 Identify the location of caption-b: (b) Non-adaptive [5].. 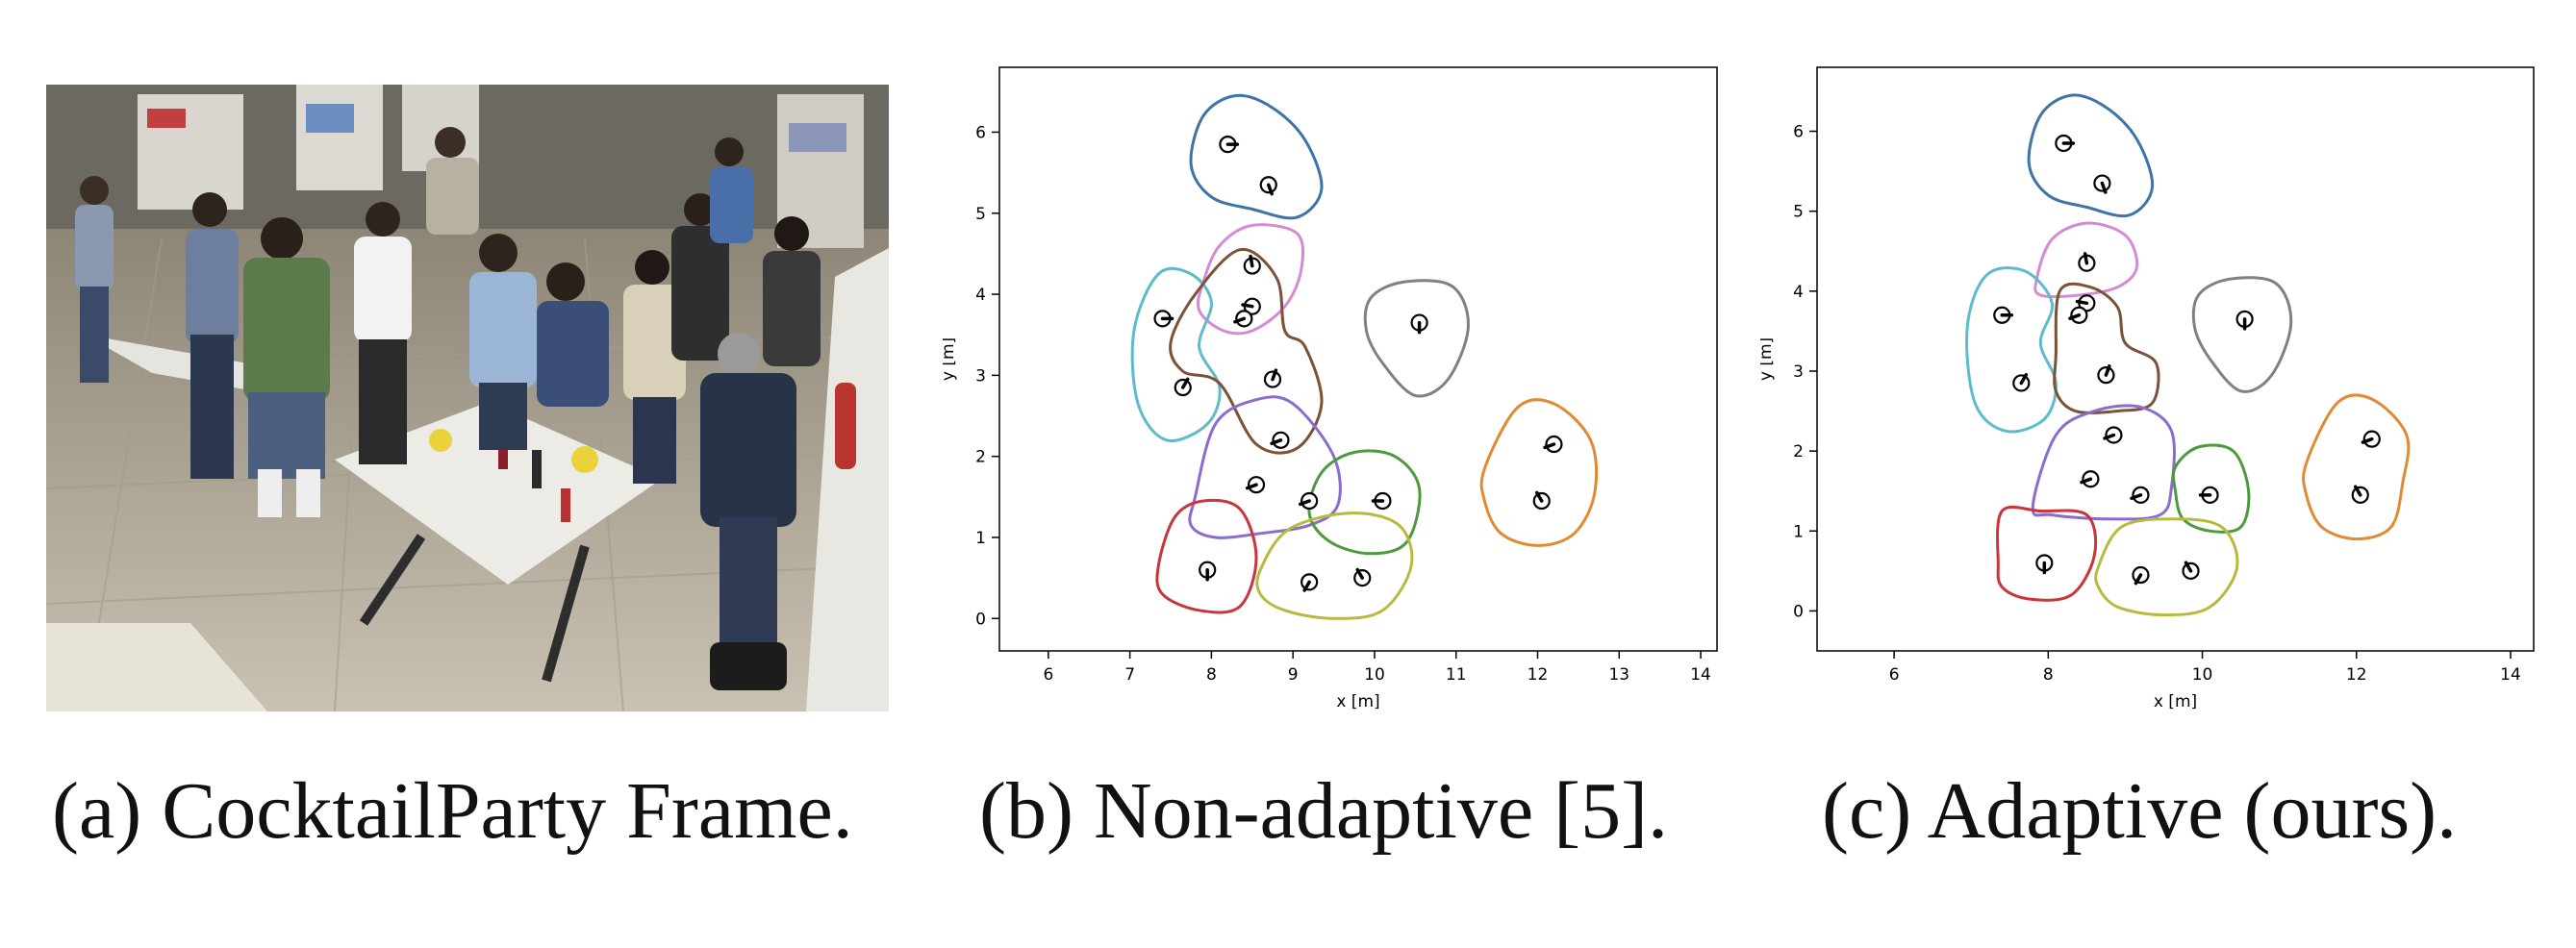
(1324, 811).